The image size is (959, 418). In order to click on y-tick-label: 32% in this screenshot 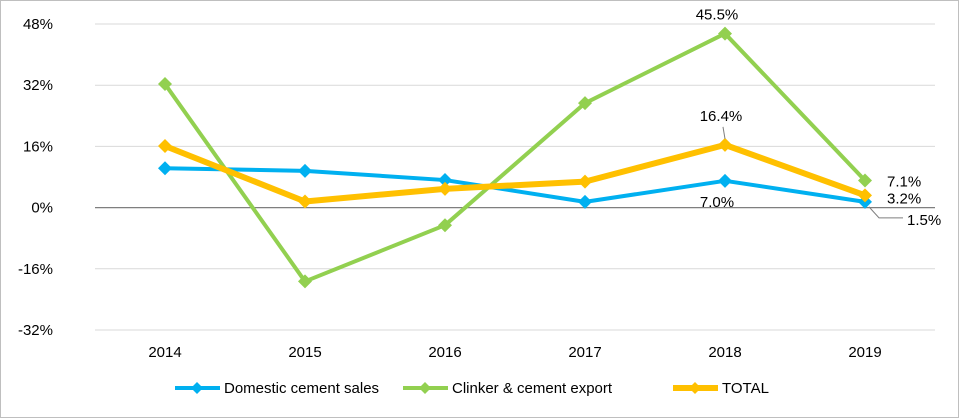, I will do `click(38, 85)`.